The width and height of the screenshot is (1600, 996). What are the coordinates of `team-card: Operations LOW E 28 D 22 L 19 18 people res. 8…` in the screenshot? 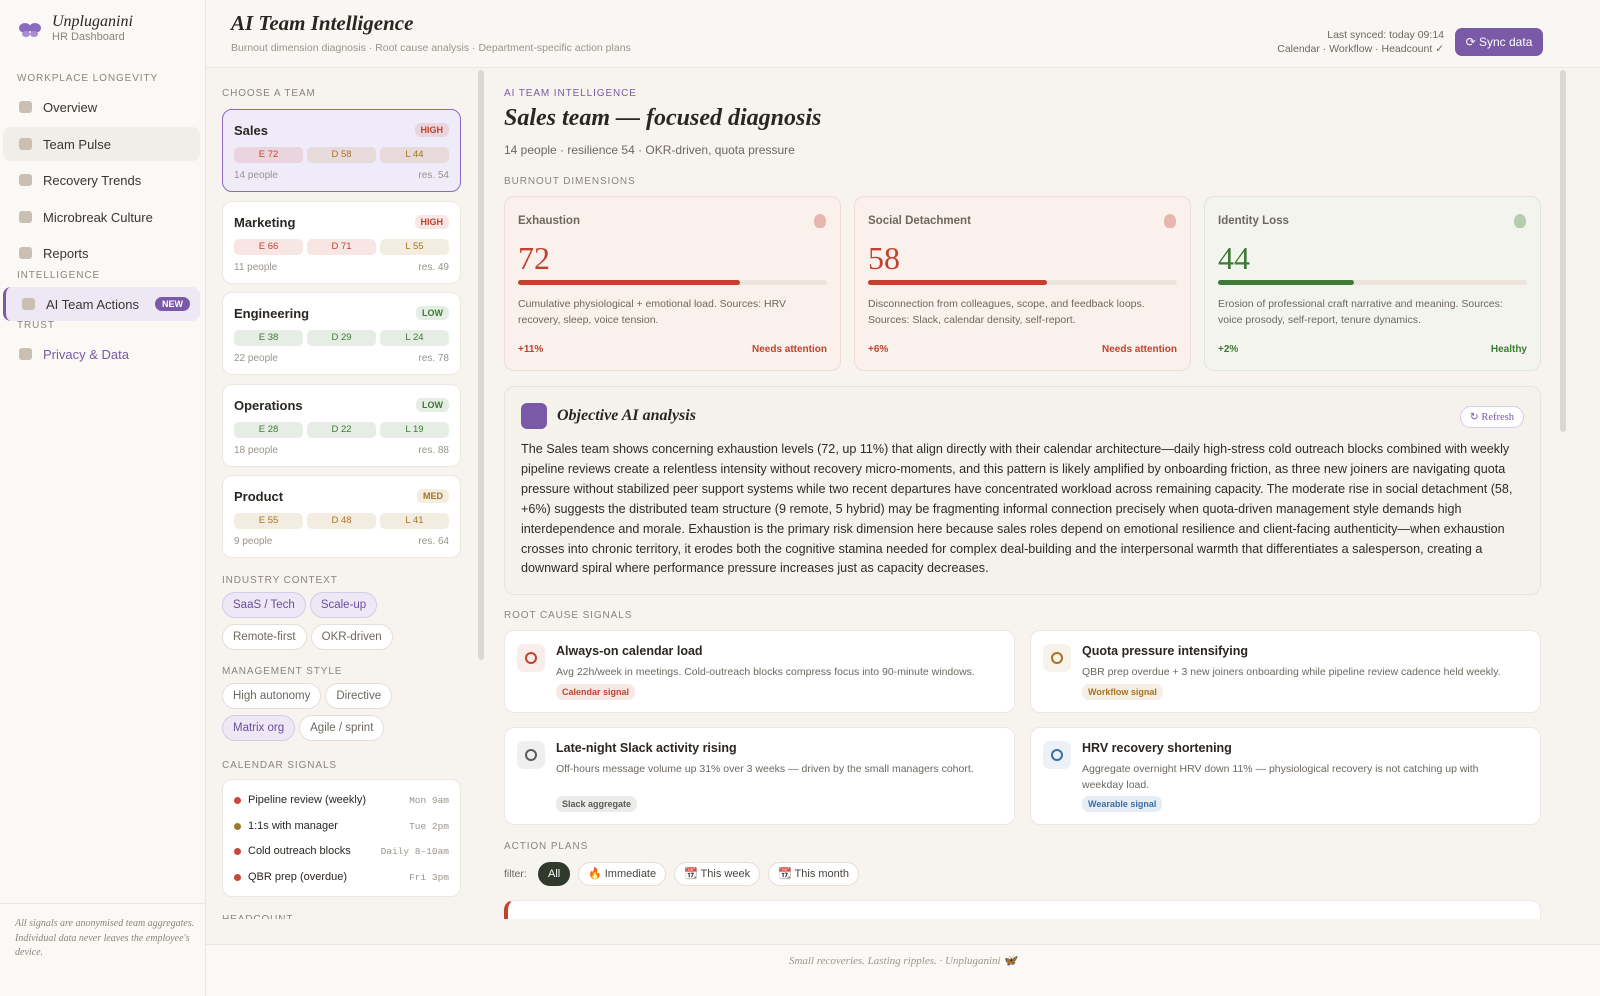 It's located at (341, 425).